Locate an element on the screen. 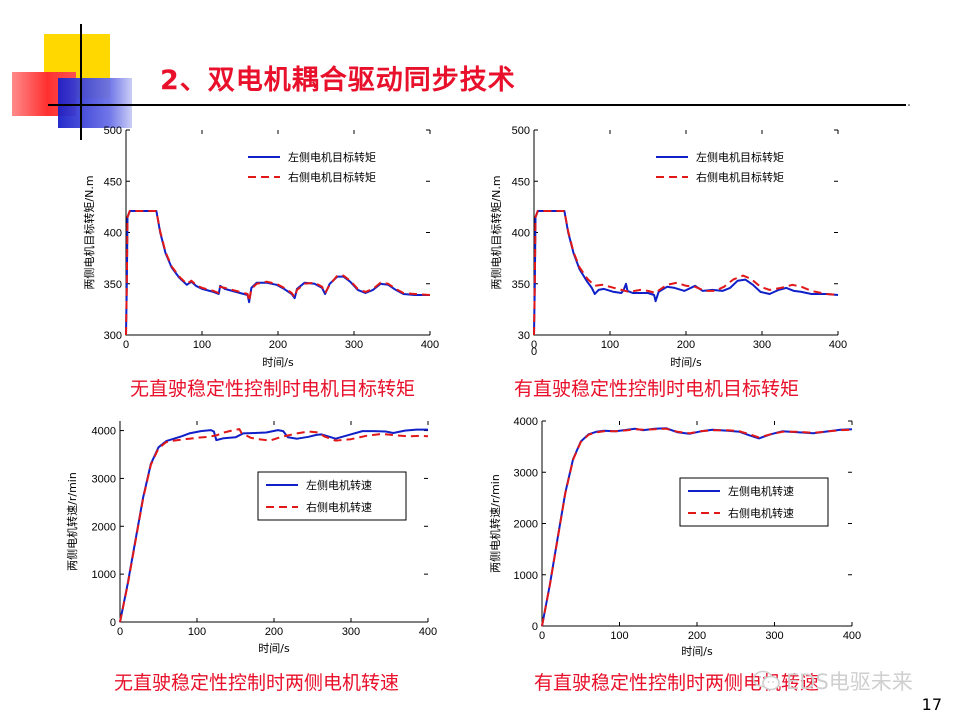 This screenshot has width=960, height=720. page-number: 17 is located at coordinates (931, 704).